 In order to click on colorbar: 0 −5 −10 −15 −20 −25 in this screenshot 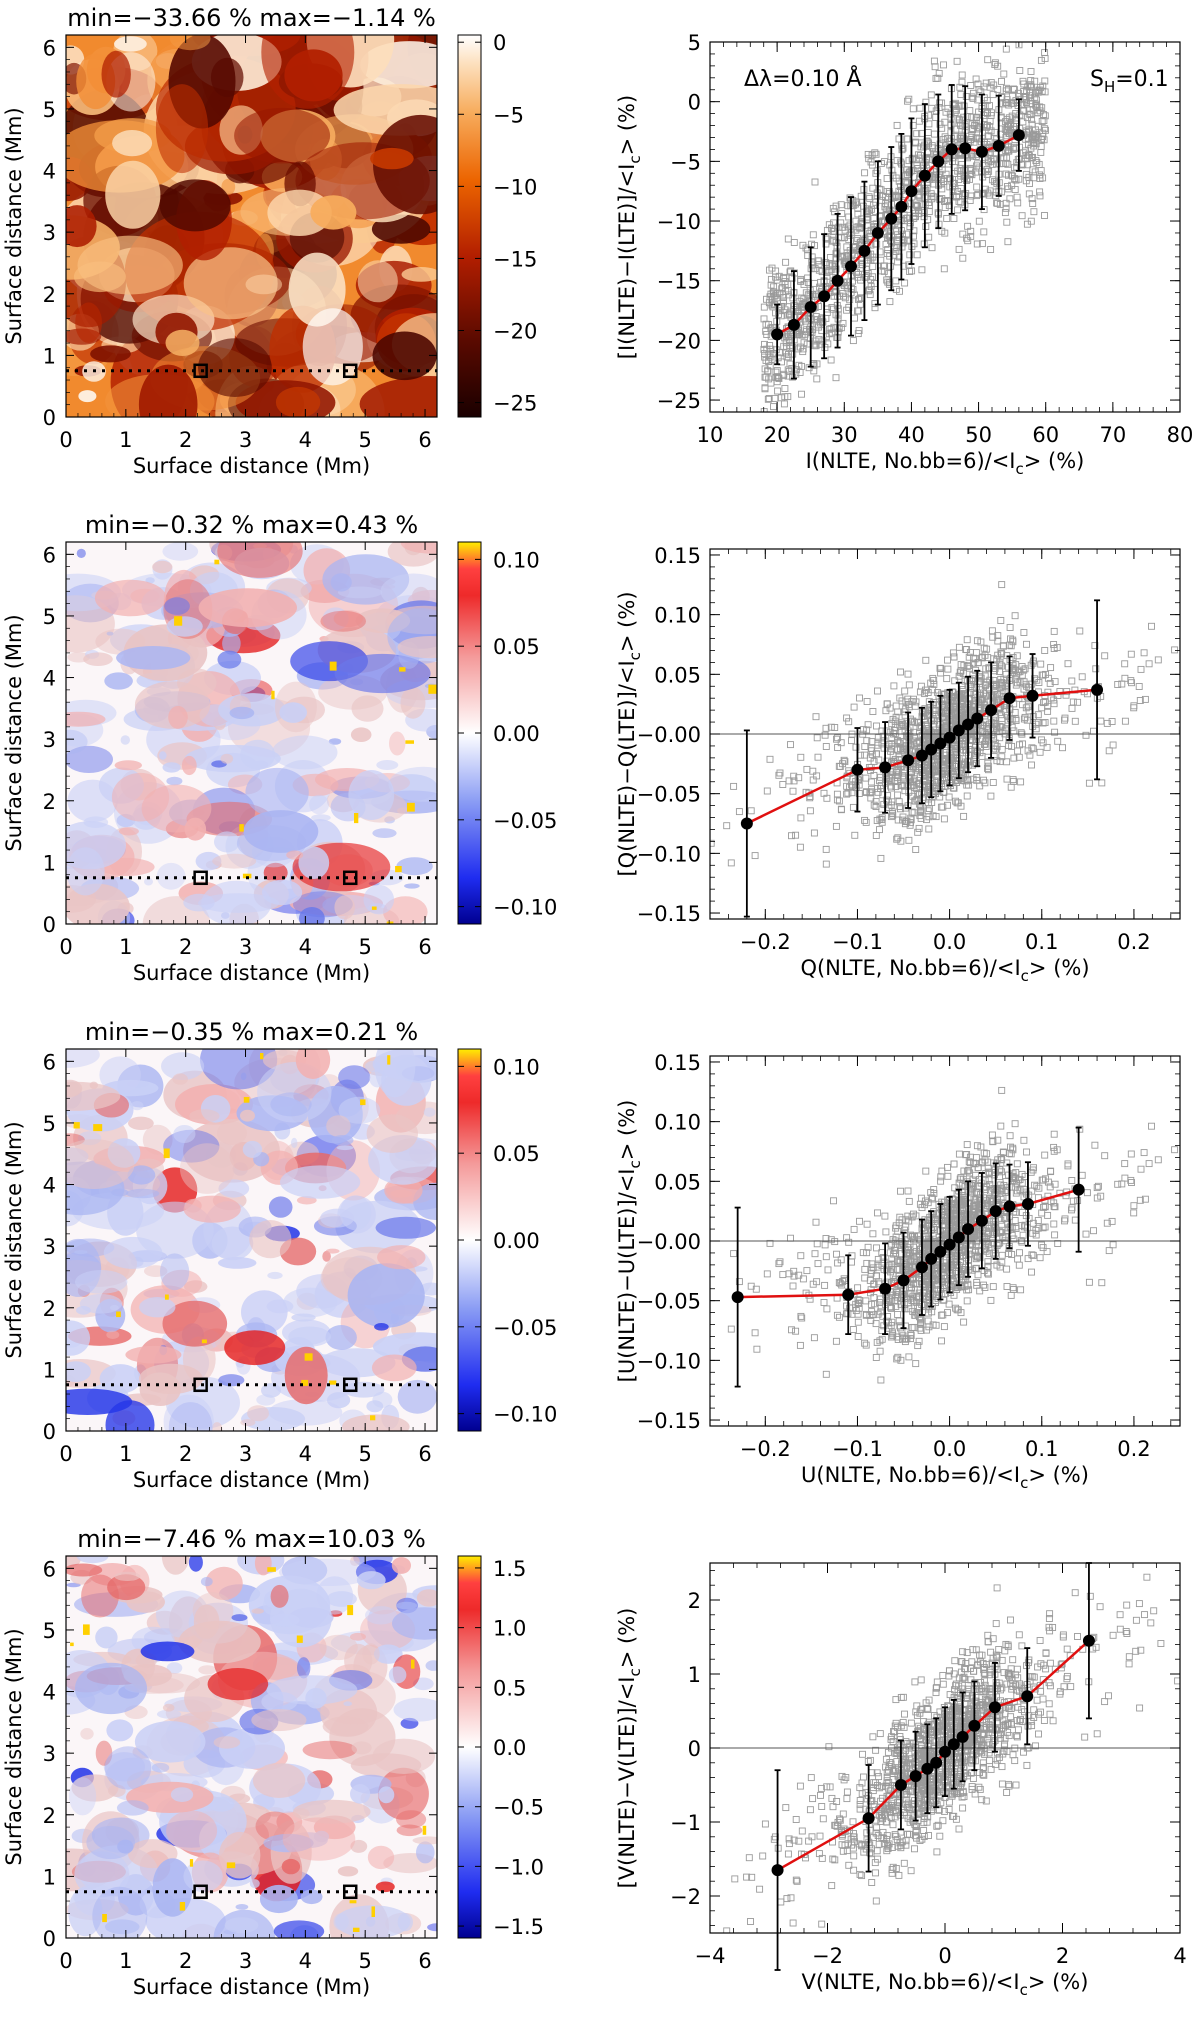, I will do `click(497, 224)`.